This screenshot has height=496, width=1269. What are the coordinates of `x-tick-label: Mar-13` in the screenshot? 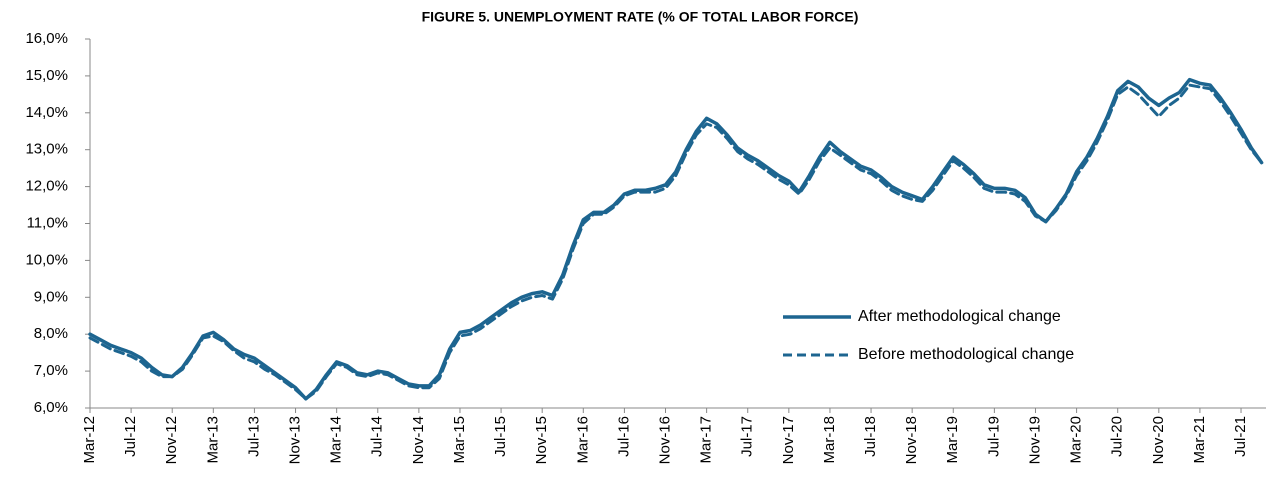 It's located at (212, 440).